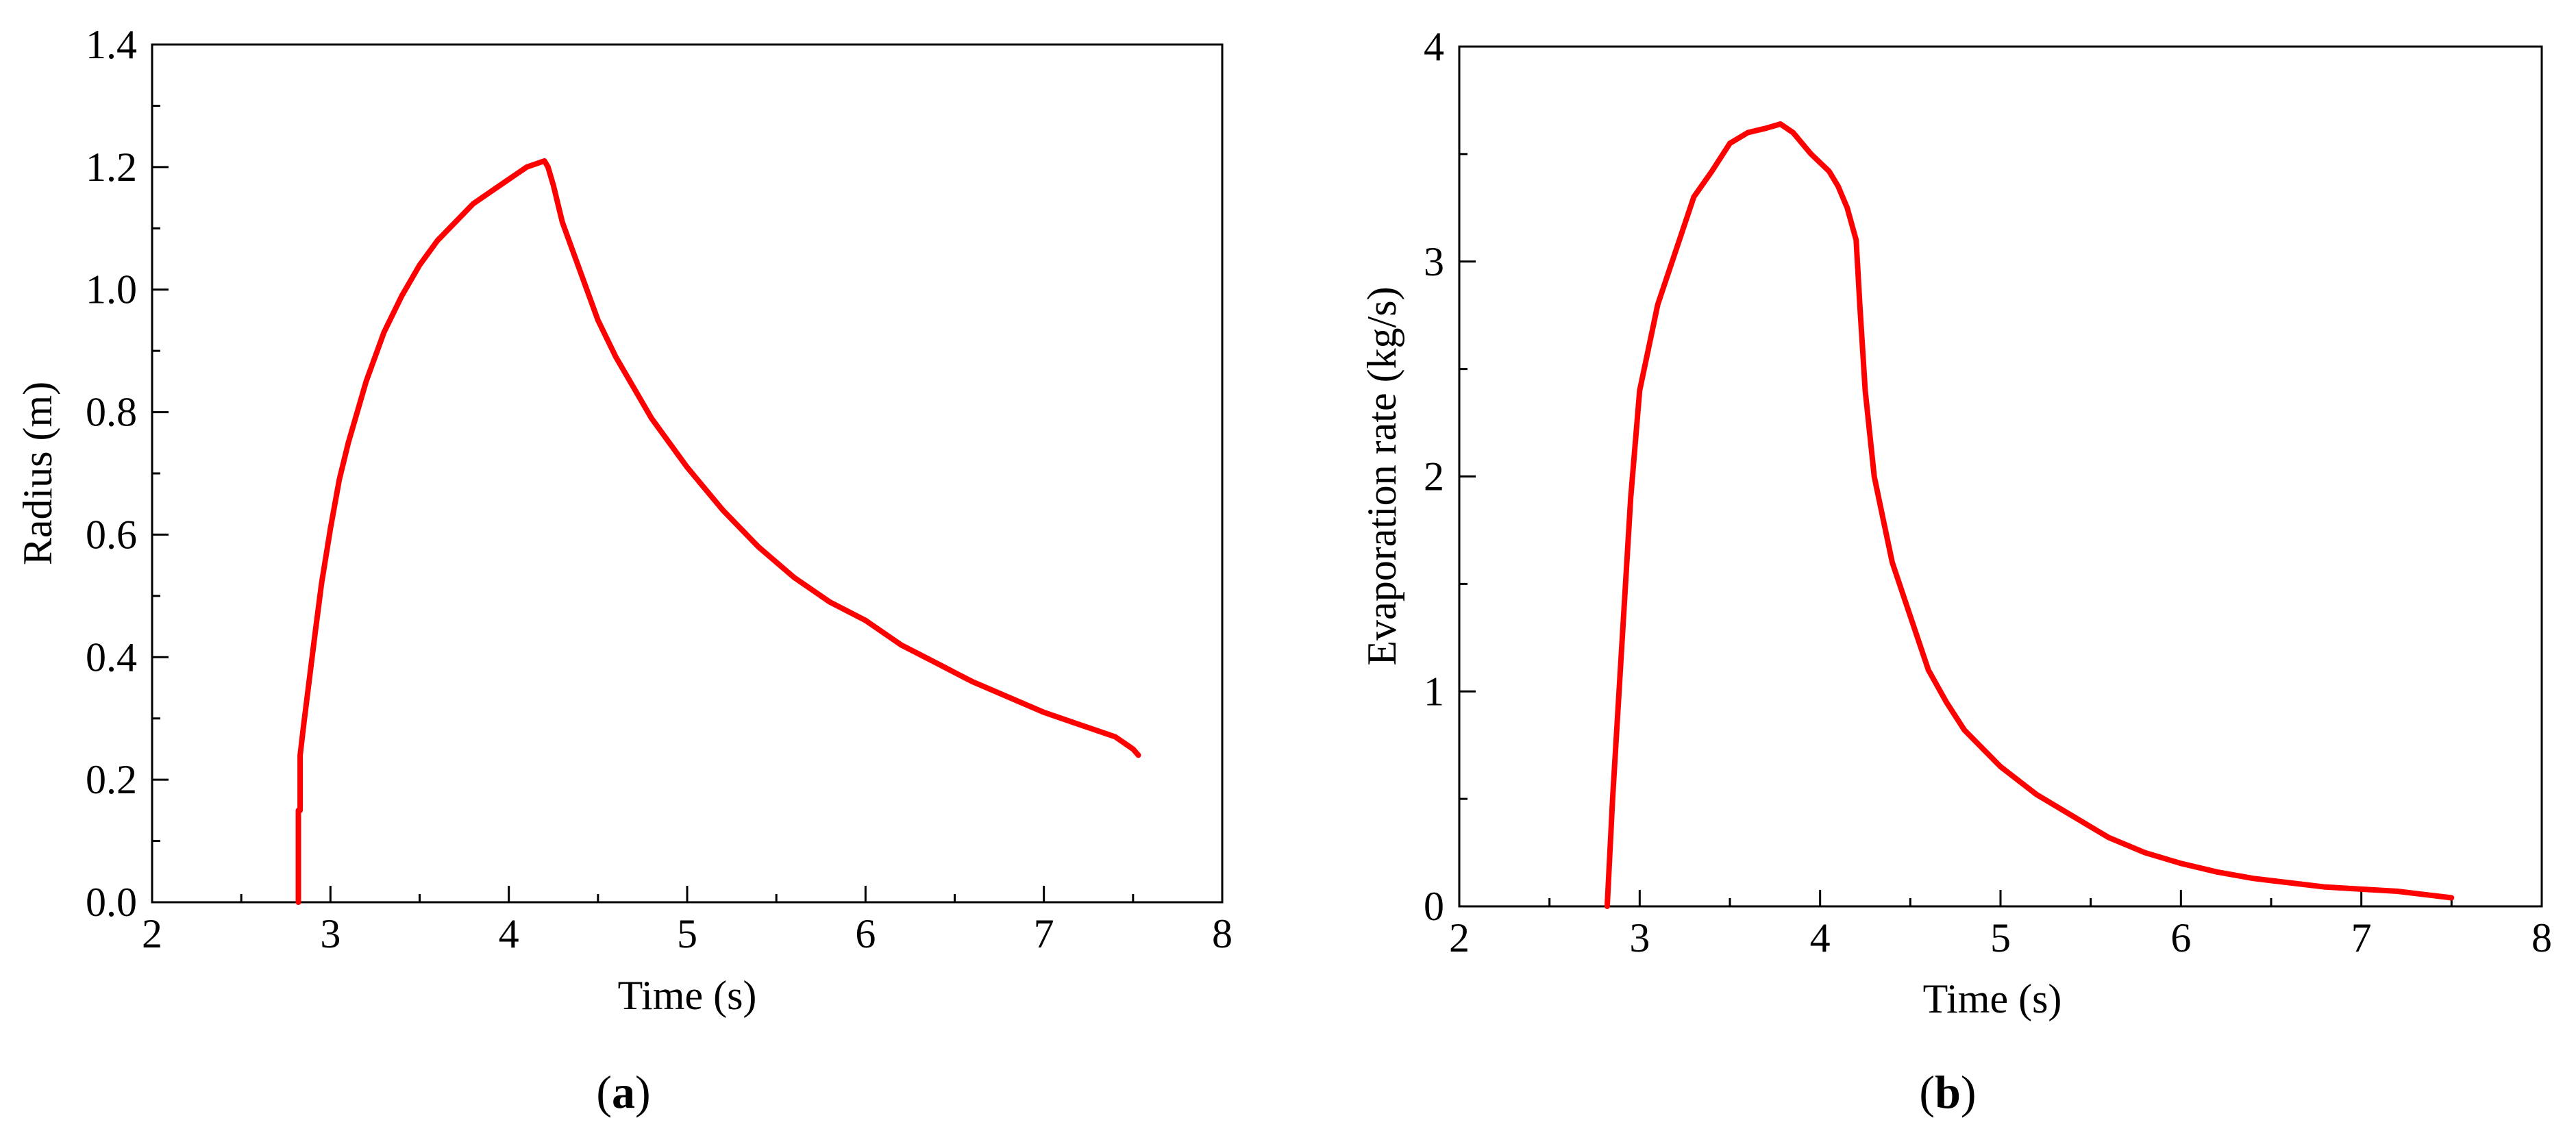 The width and height of the screenshot is (2576, 1129). I want to click on y-tick-label: 4, so click(1434, 46).